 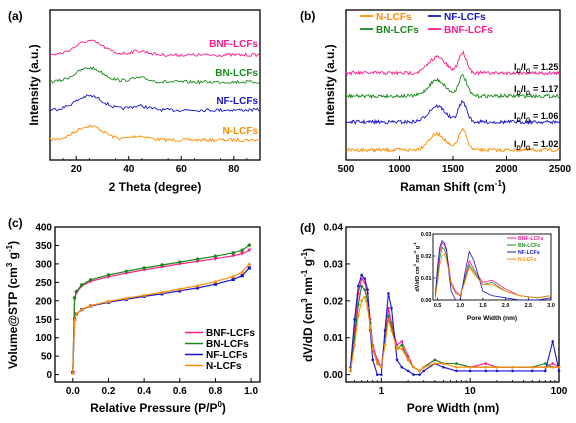 I want to click on x-tick-label: 1500, so click(x=453, y=169).